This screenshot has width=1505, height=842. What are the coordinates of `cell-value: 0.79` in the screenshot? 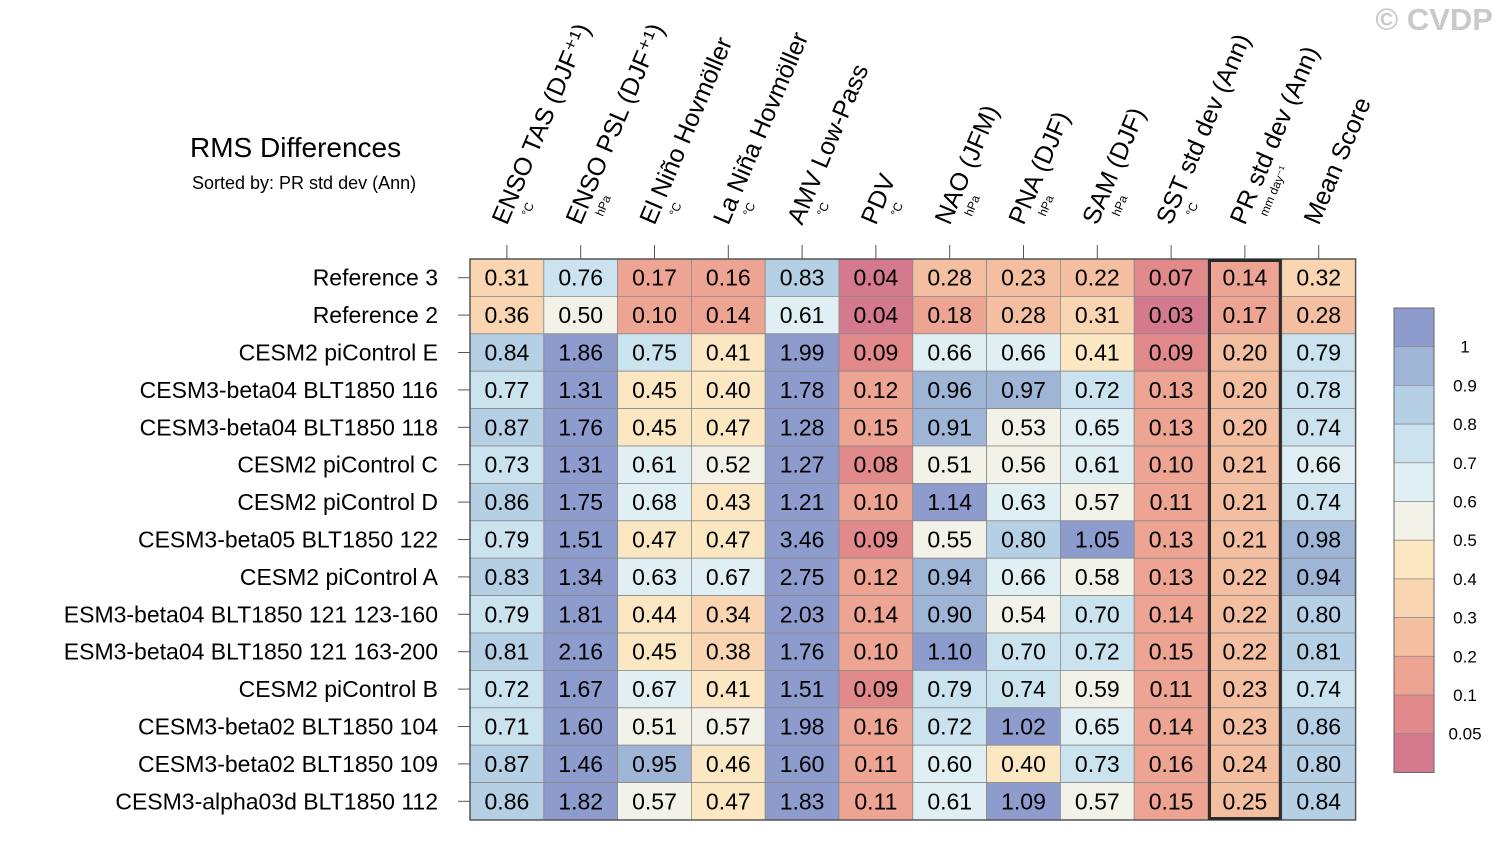 It's located at (1318, 353).